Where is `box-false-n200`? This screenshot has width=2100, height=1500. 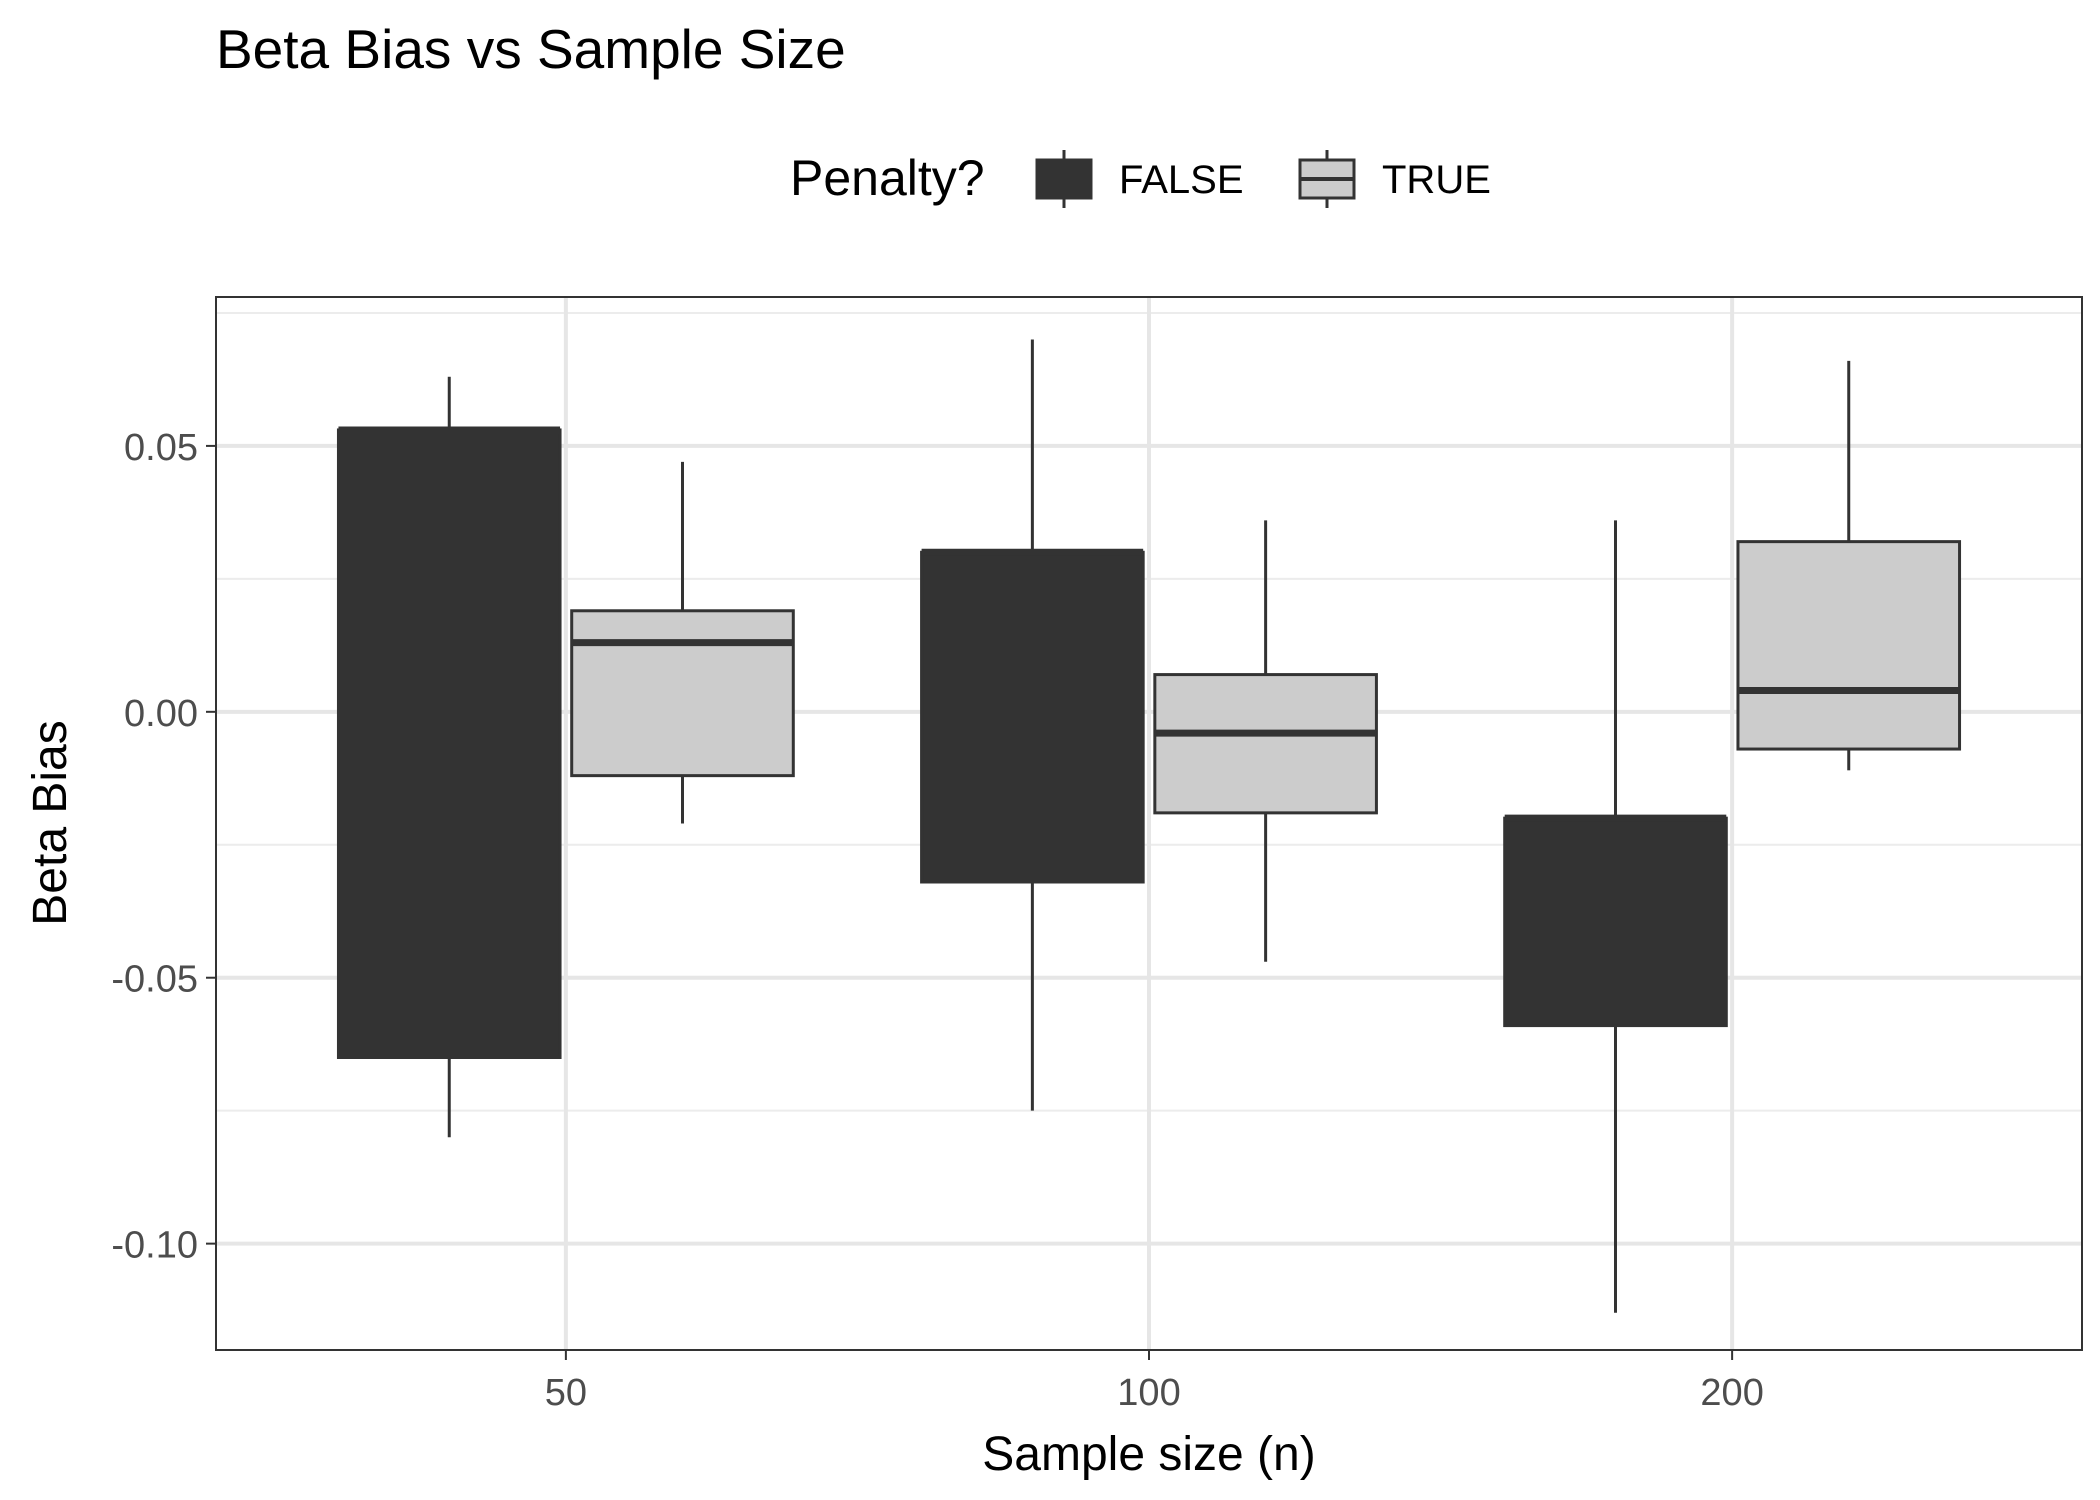
box-false-n200 is located at coordinates (1615, 916).